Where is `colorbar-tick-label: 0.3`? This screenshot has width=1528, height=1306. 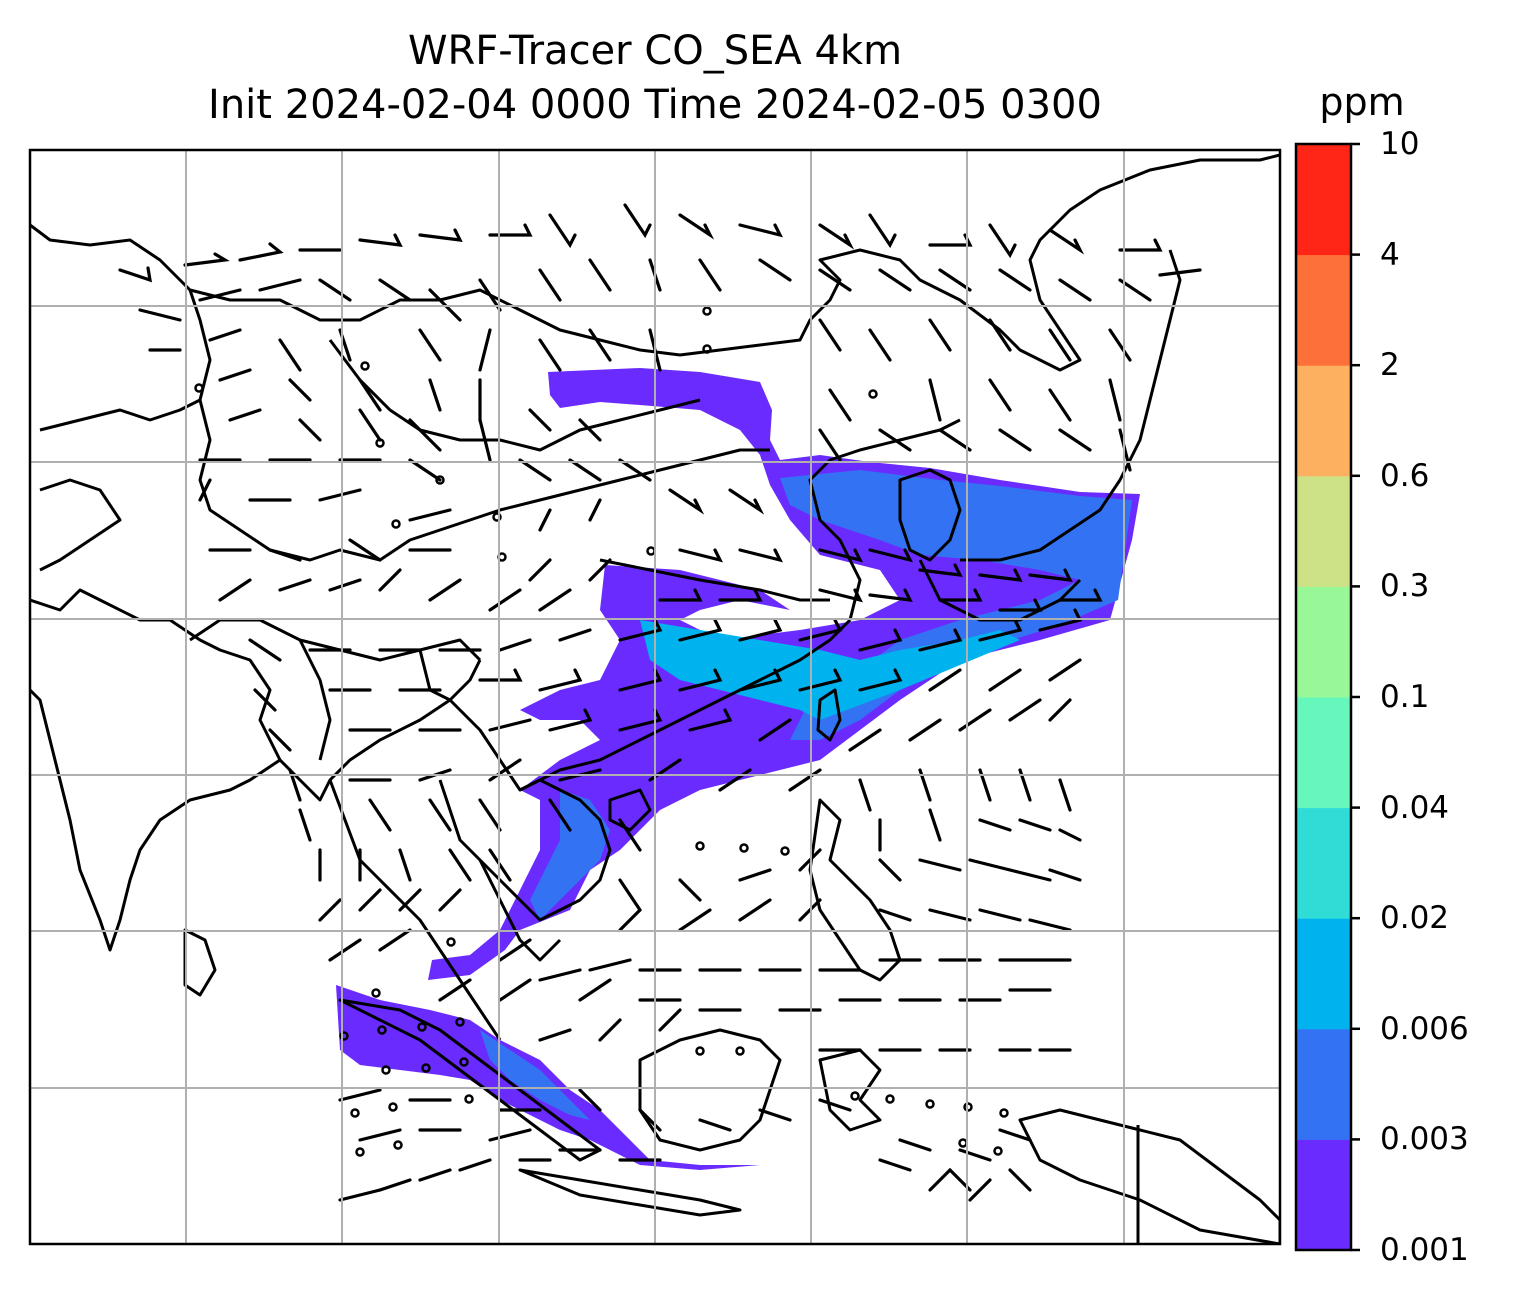 colorbar-tick-label: 0.3 is located at coordinates (1405, 586).